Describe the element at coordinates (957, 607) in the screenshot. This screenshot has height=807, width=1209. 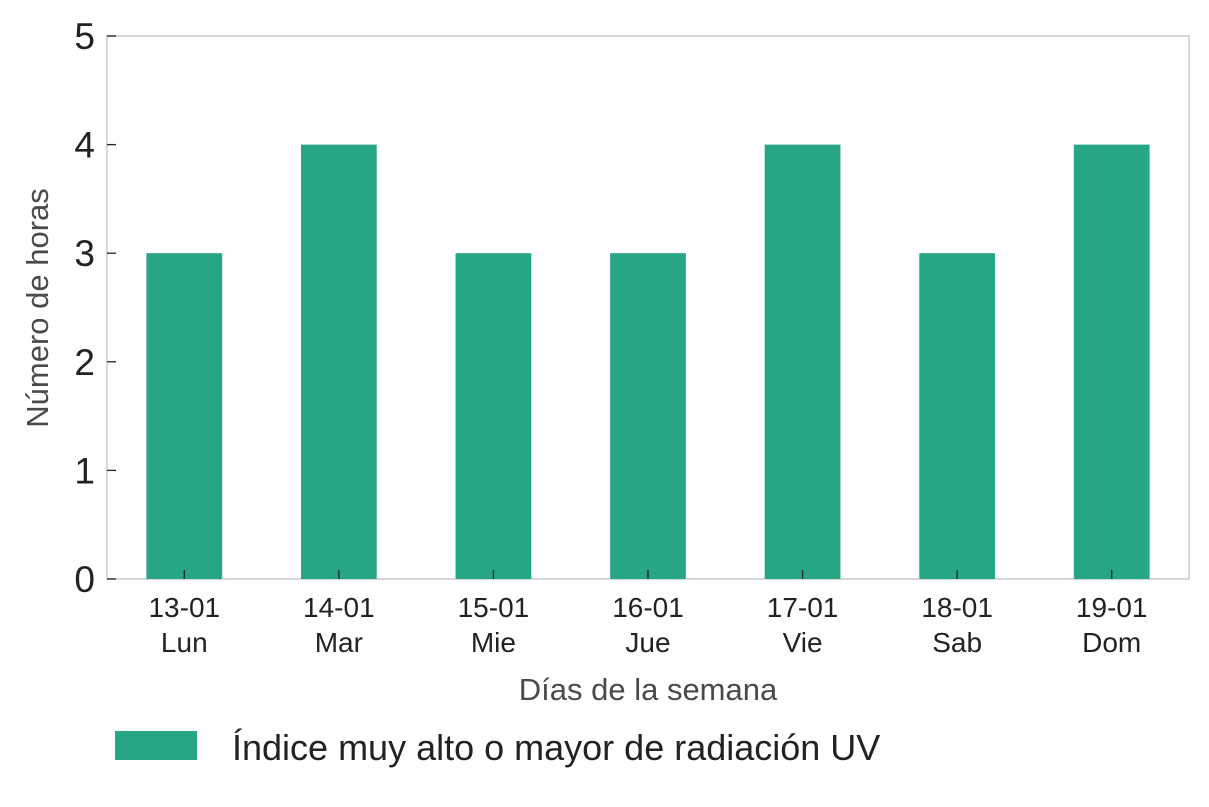
I see `x-tick-label-date: 18-01` at that location.